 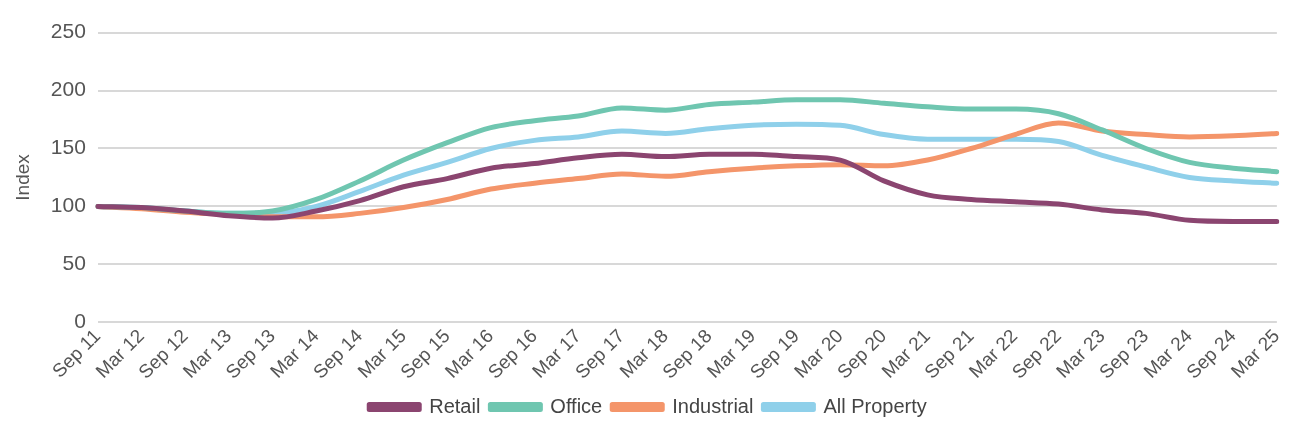 What do you see at coordinates (875, 405) in the screenshot?
I see `legend-label: All Property` at bounding box center [875, 405].